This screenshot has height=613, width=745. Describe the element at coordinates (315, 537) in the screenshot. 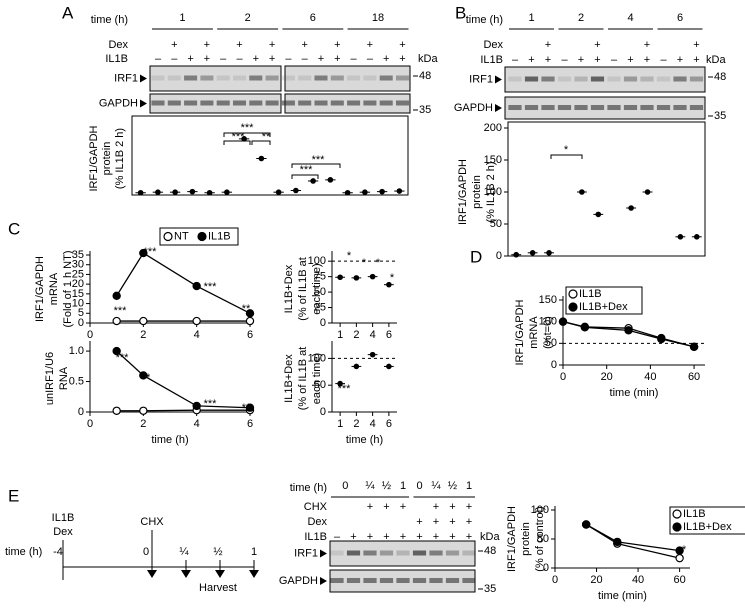

I see `row-label: IL1B` at that location.